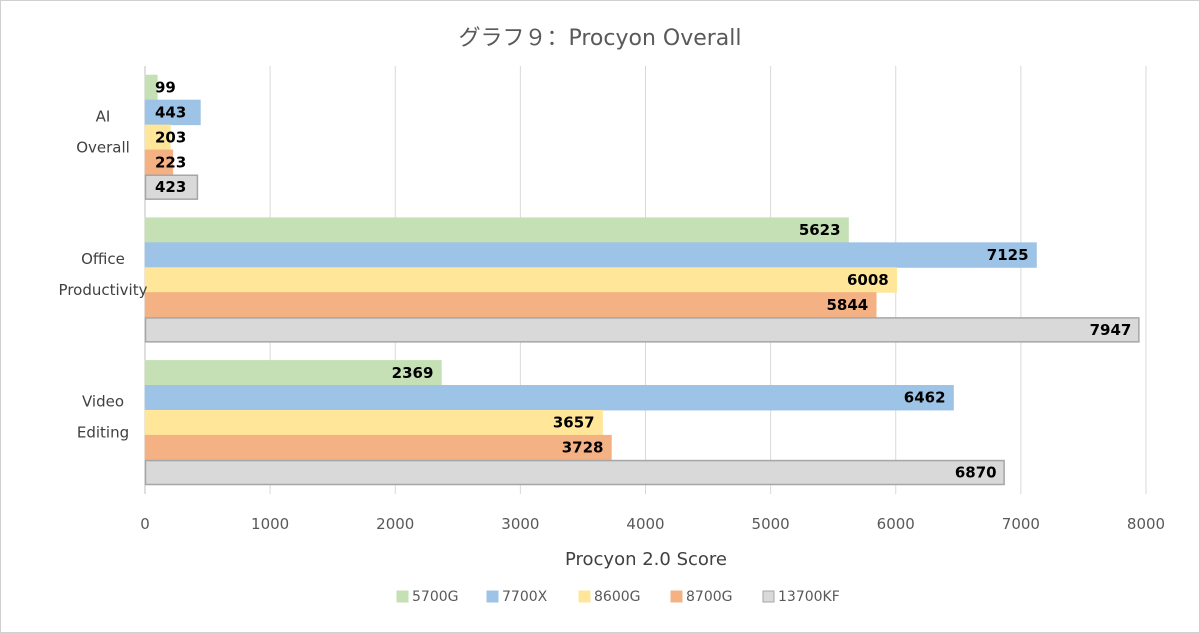 The width and height of the screenshot is (1200, 633). Describe the element at coordinates (1146, 524) in the screenshot. I see `x-tick-label: 8000` at that location.